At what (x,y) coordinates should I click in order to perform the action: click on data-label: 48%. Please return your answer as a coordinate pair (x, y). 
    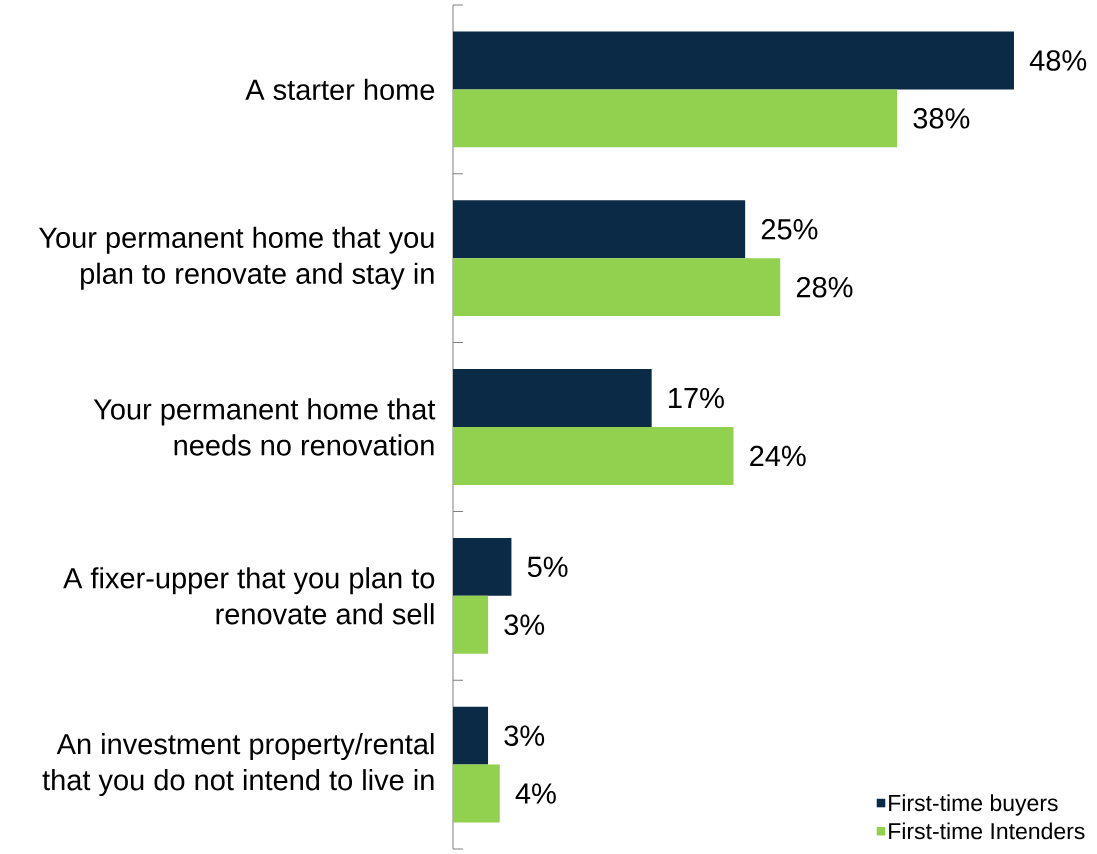
    Looking at the image, I should click on (1058, 60).